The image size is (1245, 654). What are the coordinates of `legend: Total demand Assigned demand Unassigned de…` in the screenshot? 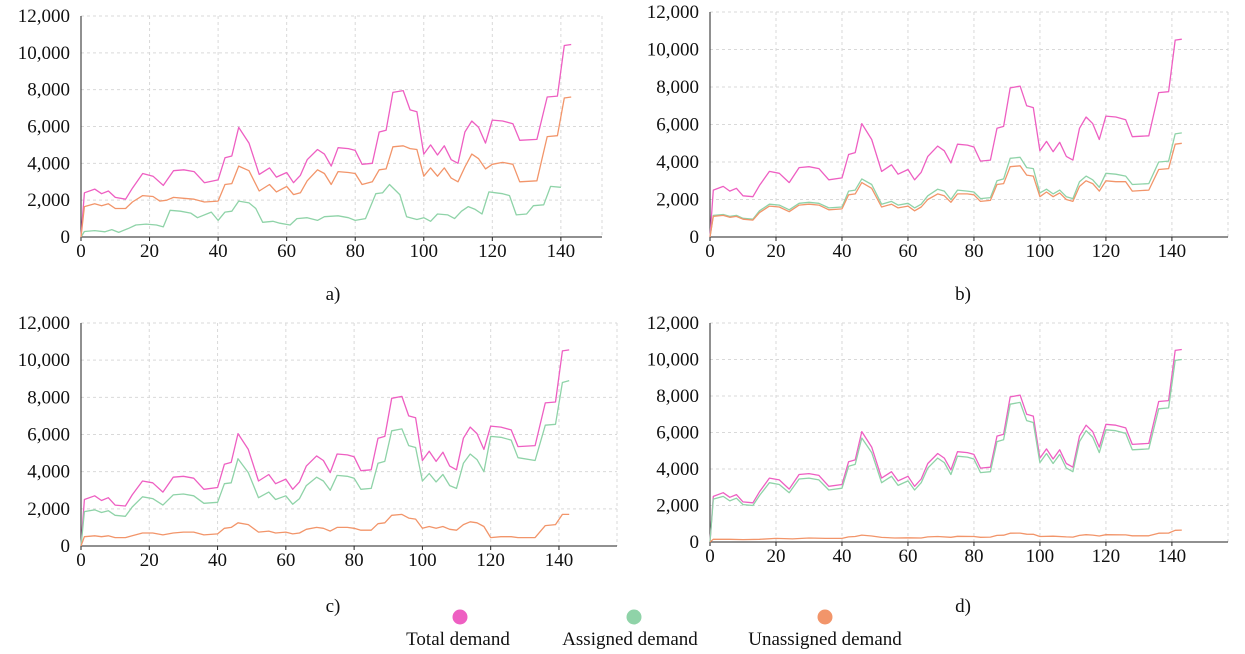 It's located at (654, 629).